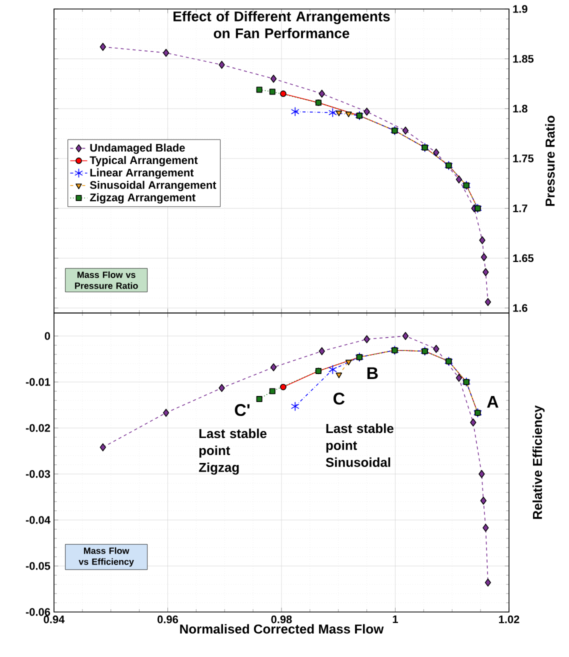 This screenshot has height=657, width=569. I want to click on x-tick-label: 0.98, so click(281, 620).